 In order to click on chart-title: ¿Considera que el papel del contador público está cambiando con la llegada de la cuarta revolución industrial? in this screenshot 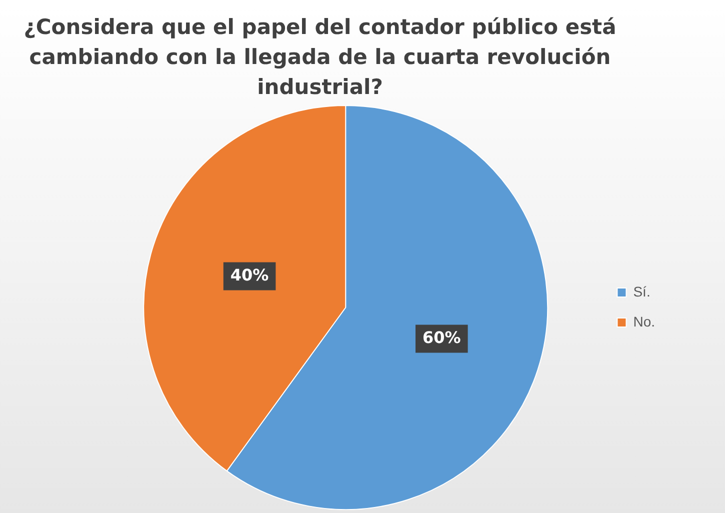, I will do `click(320, 57)`.